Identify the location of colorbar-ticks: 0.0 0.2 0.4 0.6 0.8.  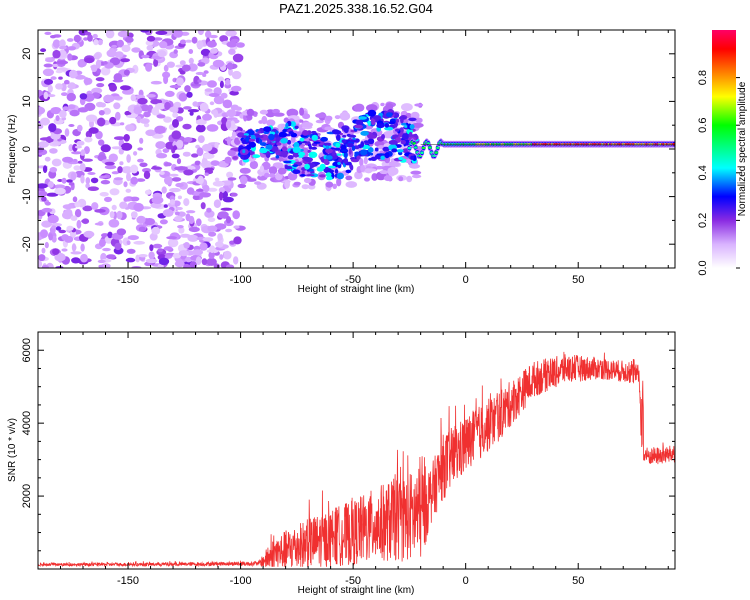
(718, 173).